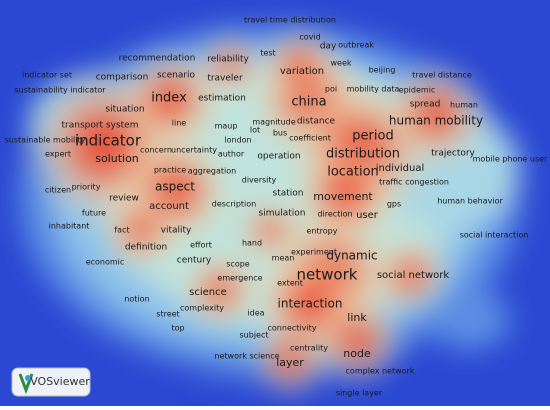 The width and height of the screenshot is (550, 410). What do you see at coordinates (58, 190) in the screenshot?
I see `term-label: citizen` at bounding box center [58, 190].